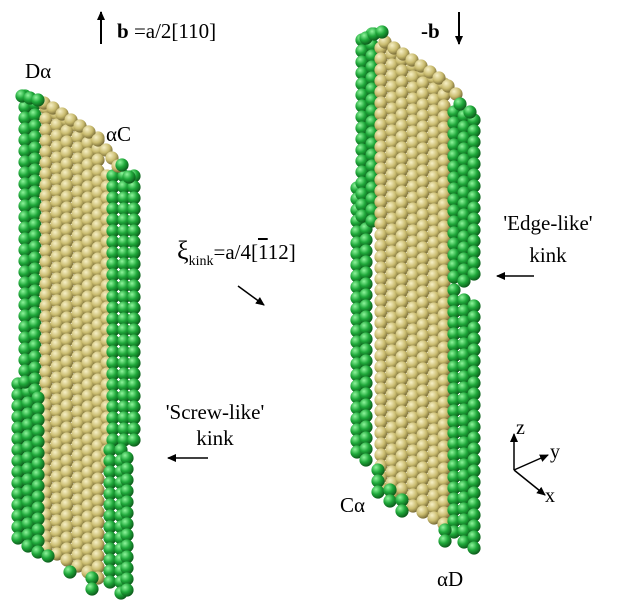 This screenshot has width=634, height=611. I want to click on burgers-vector-label: b =a/2[110], so click(167, 31).